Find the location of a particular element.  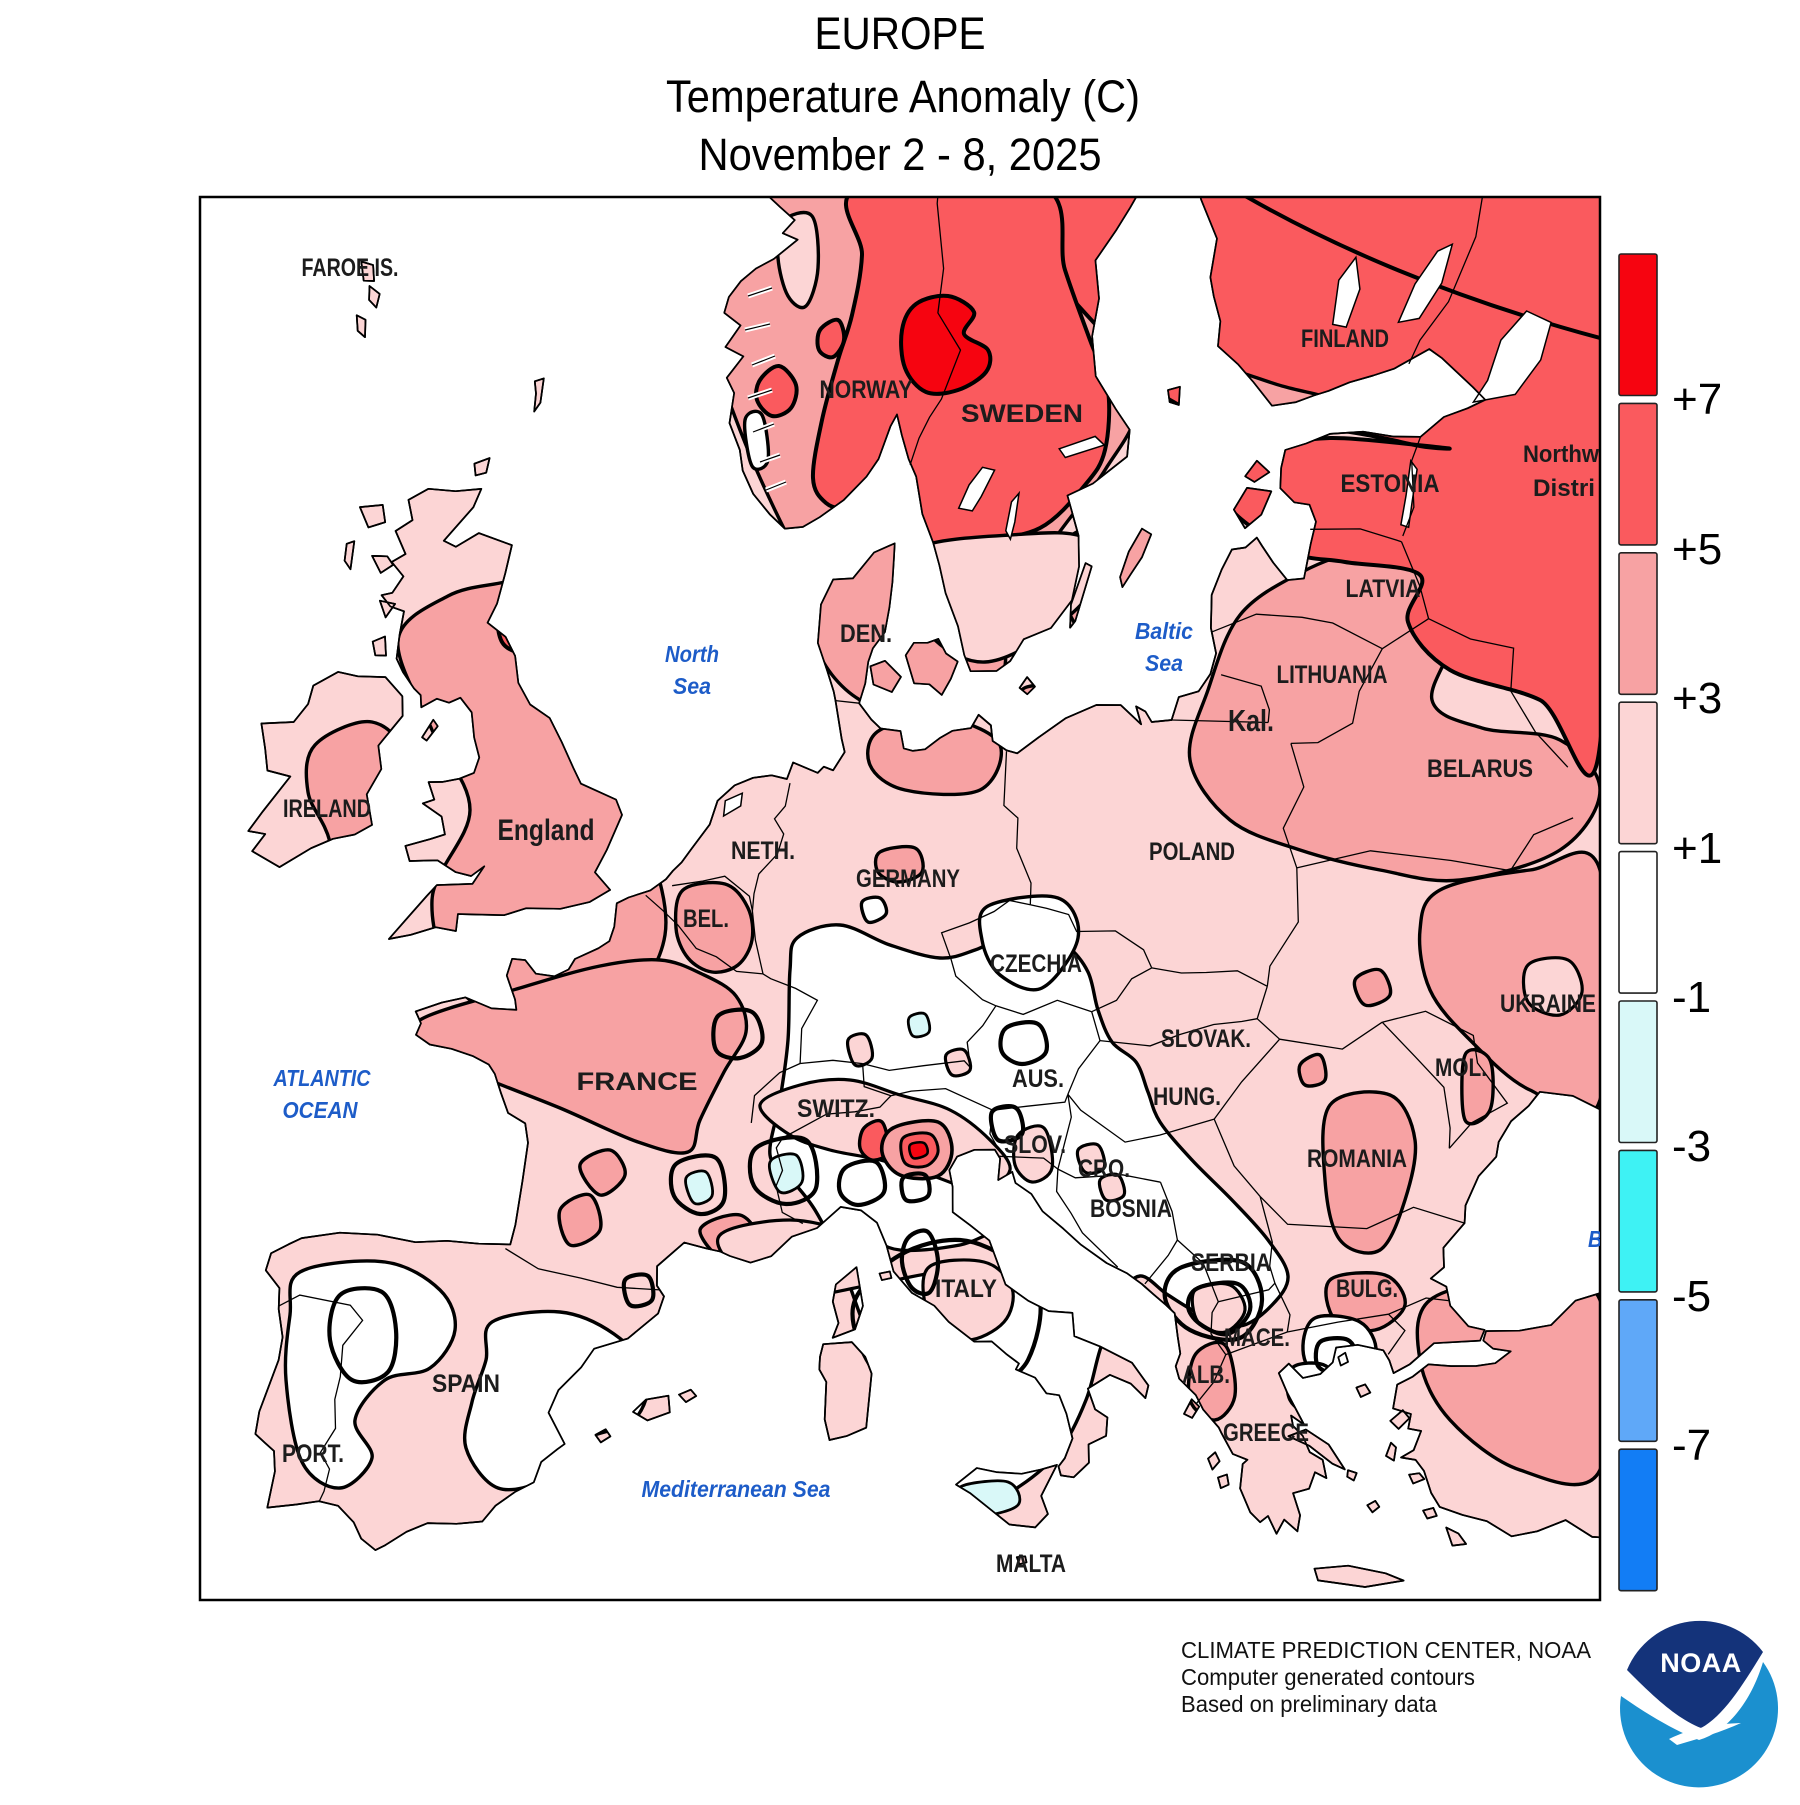

svg-text: November 2 - 8, 2025 is located at coordinates (900, 154).